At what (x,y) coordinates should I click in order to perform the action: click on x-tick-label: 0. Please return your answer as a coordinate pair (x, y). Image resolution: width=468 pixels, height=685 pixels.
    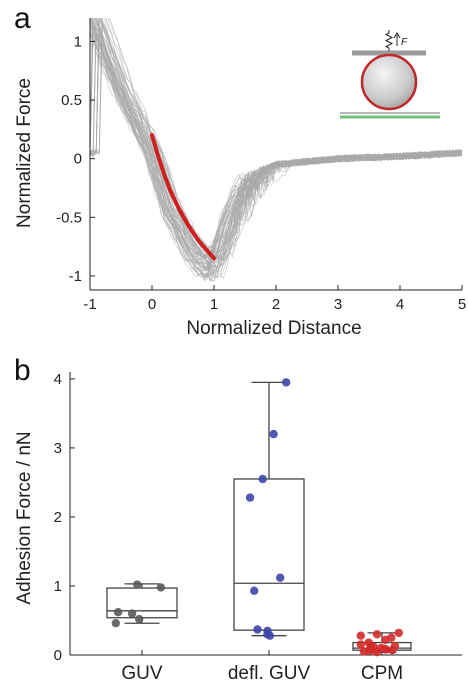
    Looking at the image, I should click on (152, 304).